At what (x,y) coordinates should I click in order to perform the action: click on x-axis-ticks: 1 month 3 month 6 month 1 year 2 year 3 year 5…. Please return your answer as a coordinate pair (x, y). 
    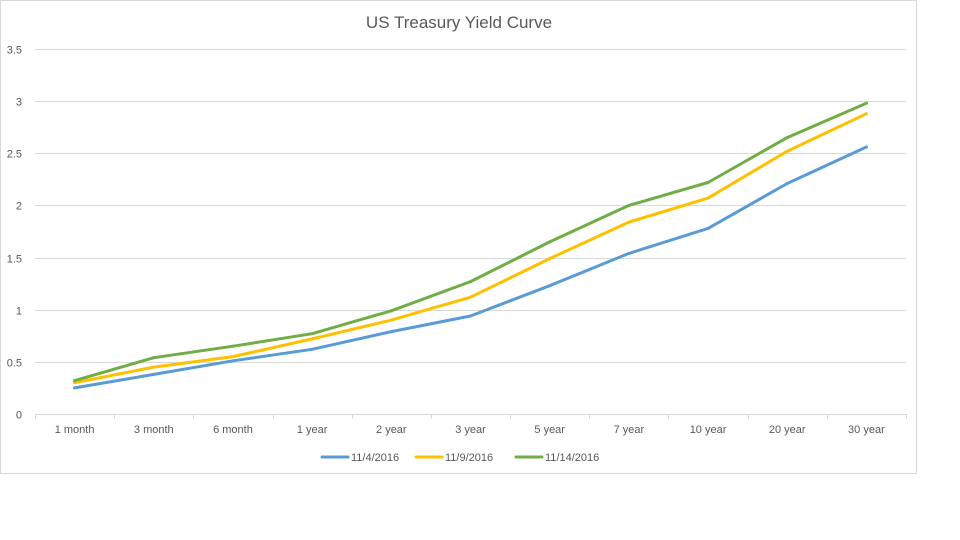
    Looking at the image, I should click on (470, 430).